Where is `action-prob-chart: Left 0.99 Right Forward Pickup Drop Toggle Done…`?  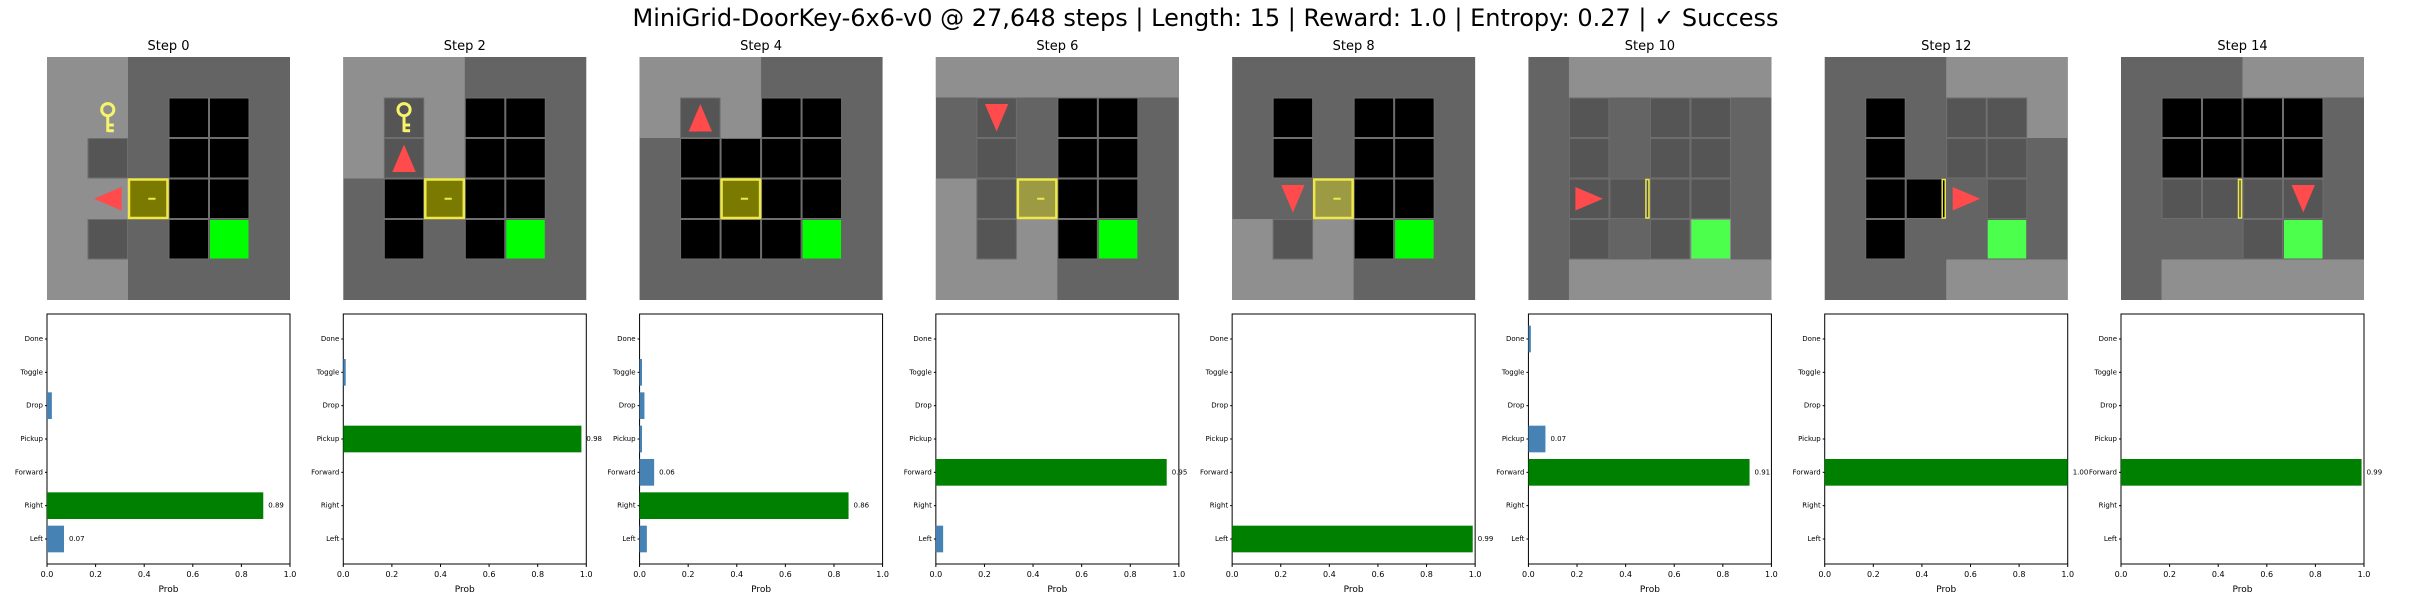 action-prob-chart: Left 0.99 Right Forward Pickup Drop Toggle Done… is located at coordinates (1346, 454).